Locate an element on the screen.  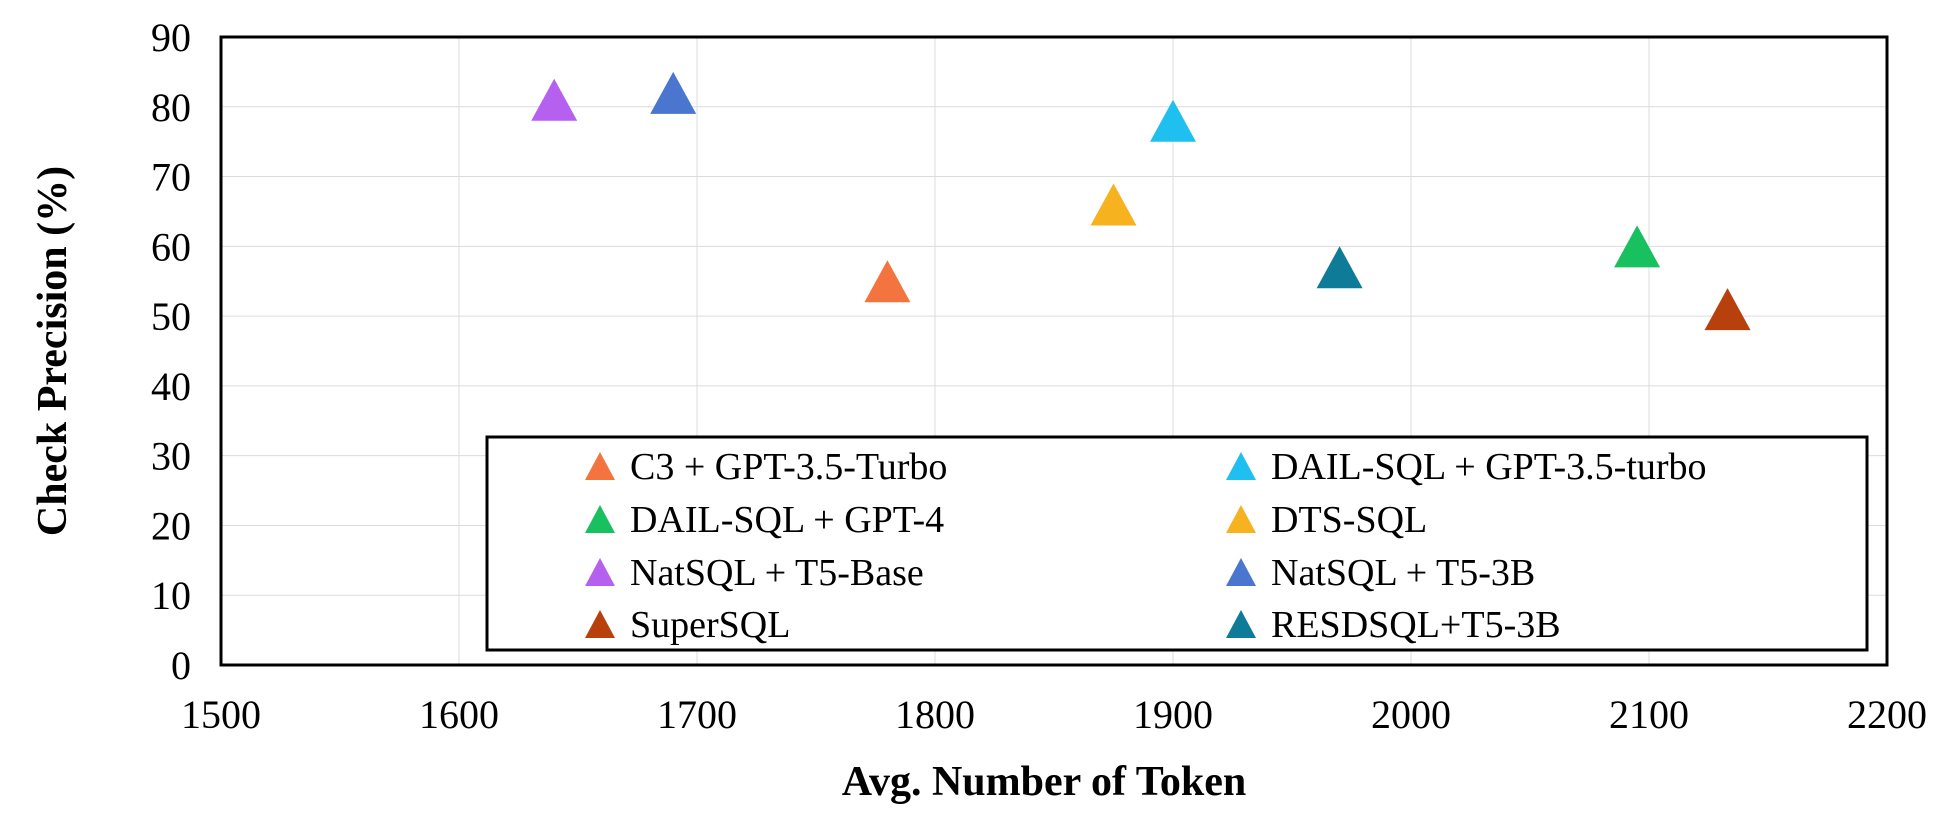
legend-label: RESDSQL+T5-3B is located at coordinates (1416, 625).